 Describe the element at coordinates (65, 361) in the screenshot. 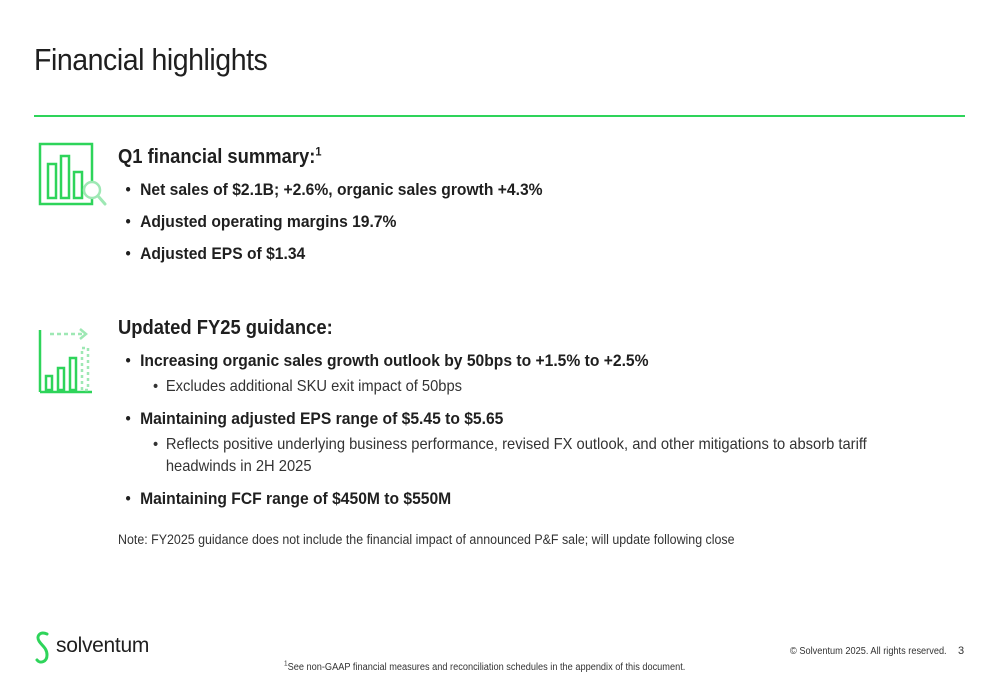

I see `growth-chart-arrow-icon` at that location.